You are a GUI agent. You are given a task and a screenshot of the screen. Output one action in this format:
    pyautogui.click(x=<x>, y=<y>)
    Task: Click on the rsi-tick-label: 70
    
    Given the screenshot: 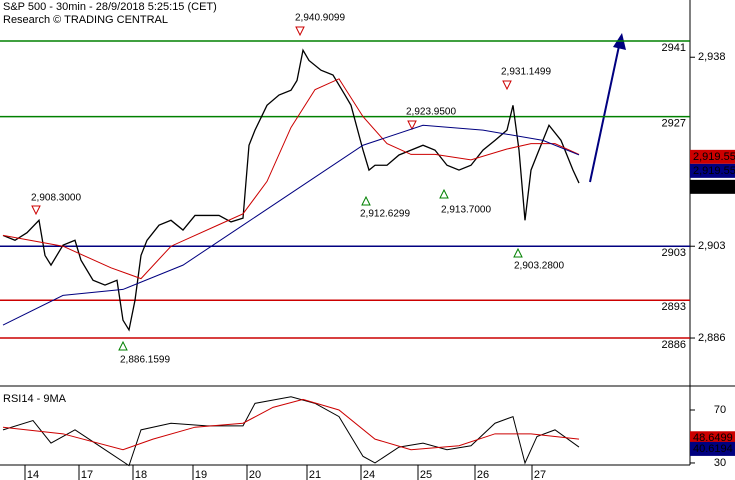 What is the action you would take?
    pyautogui.click(x=720, y=410)
    